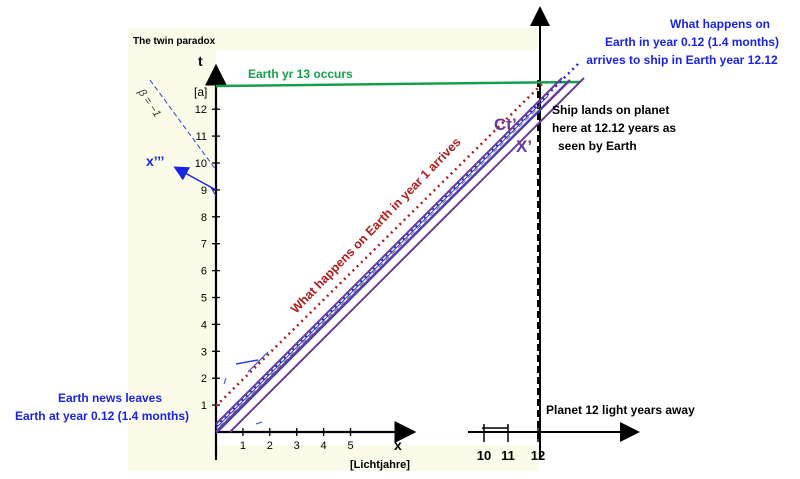  I want to click on ship-lands-line2: here at 12.12 years as, so click(614, 128).